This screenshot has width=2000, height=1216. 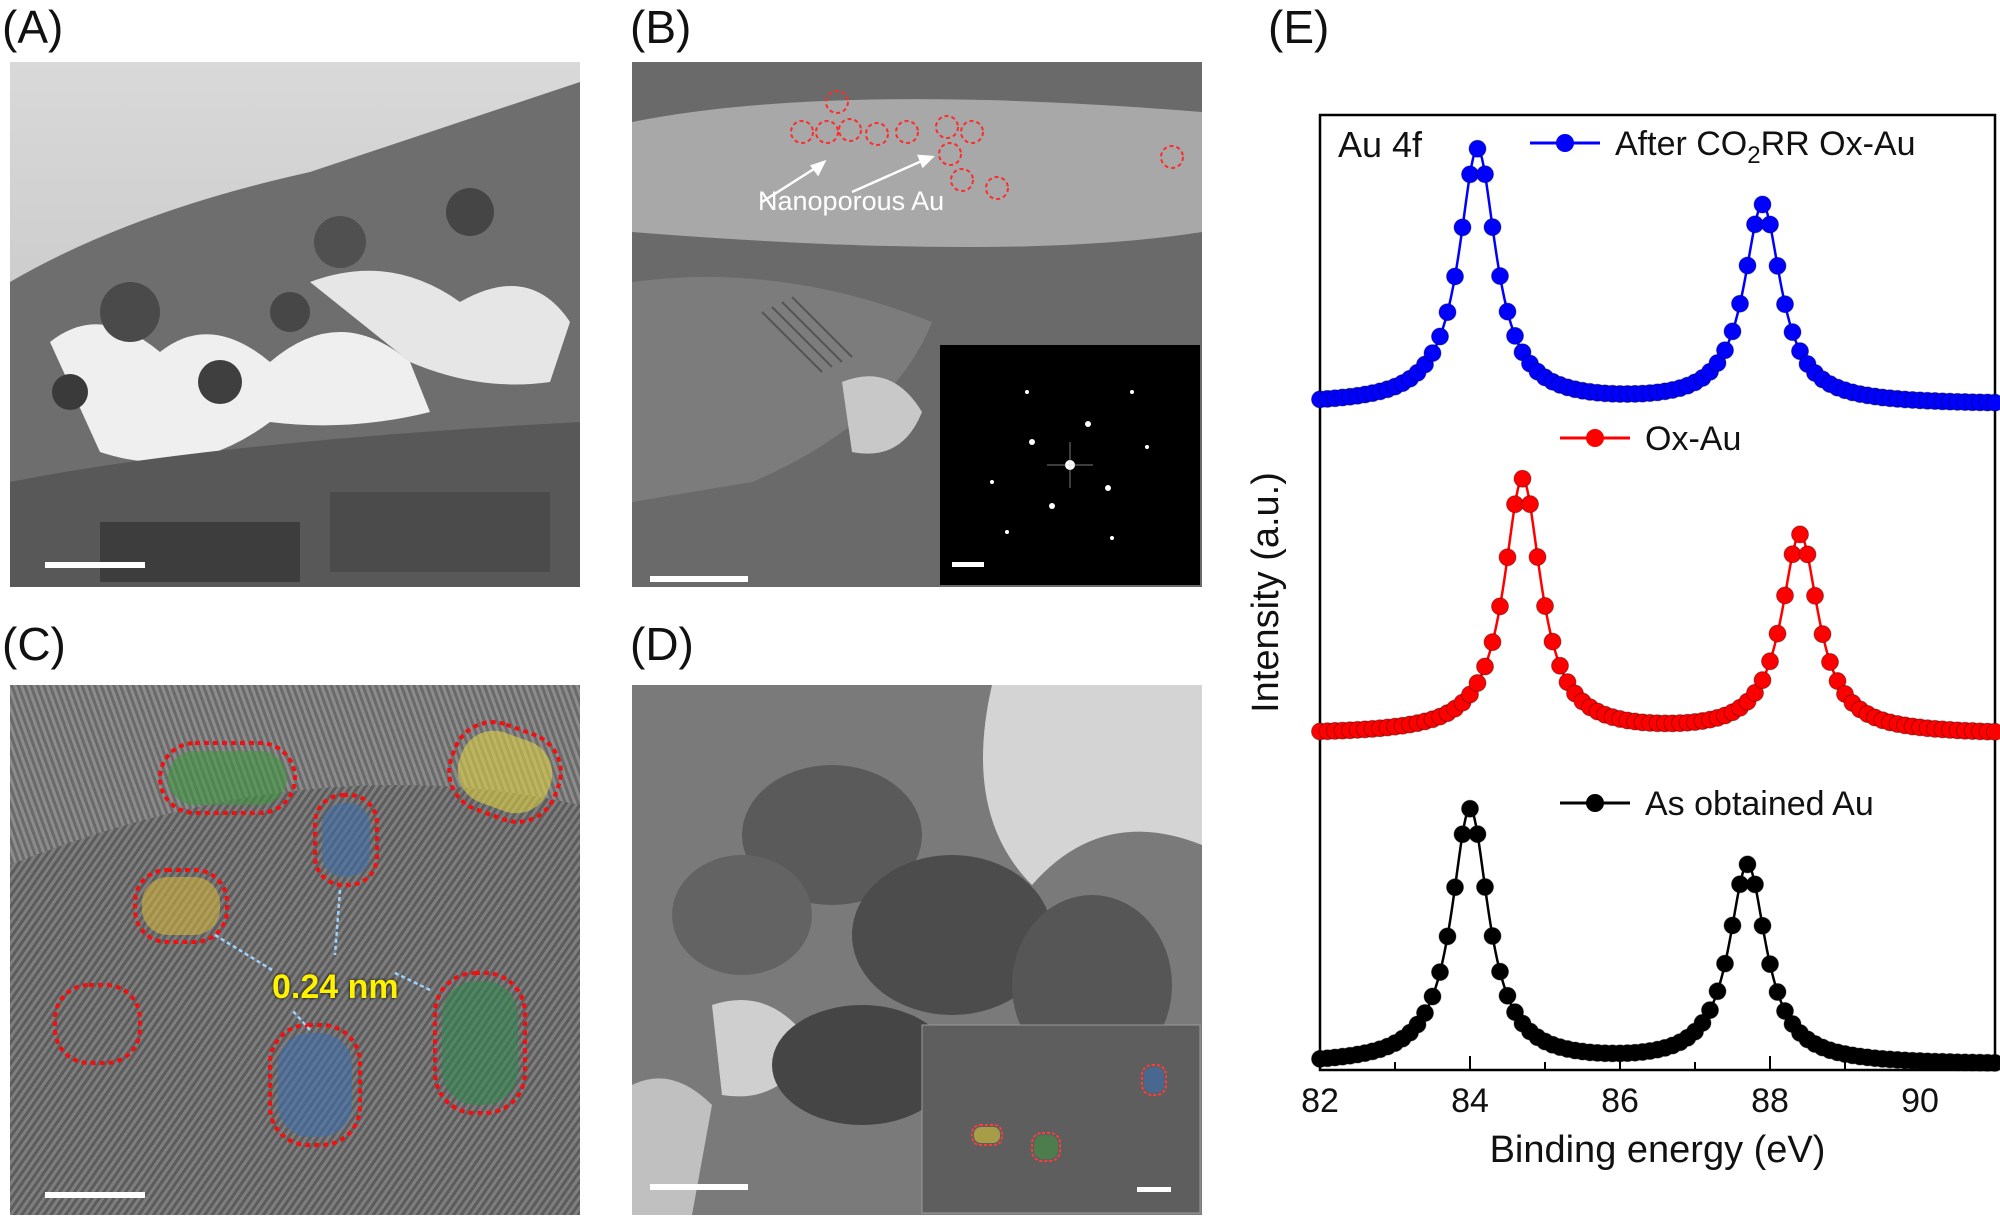 I want to click on panel-label-c: (C), so click(x=34, y=644).